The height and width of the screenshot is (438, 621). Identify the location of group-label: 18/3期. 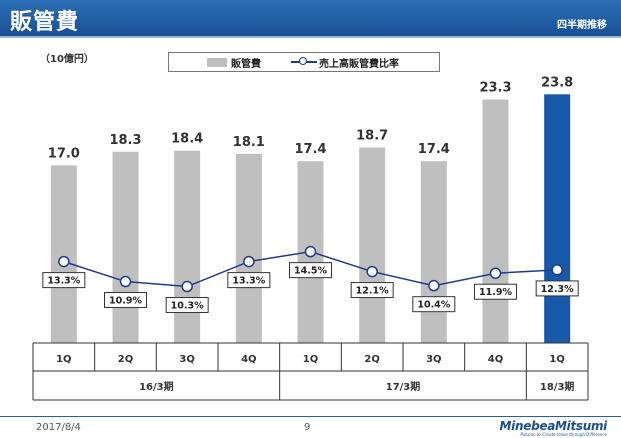
(557, 386).